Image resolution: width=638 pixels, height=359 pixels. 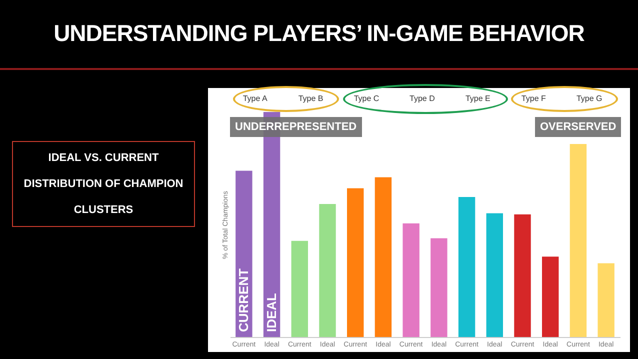 What do you see at coordinates (255, 98) in the screenshot?
I see `text: Type A` at bounding box center [255, 98].